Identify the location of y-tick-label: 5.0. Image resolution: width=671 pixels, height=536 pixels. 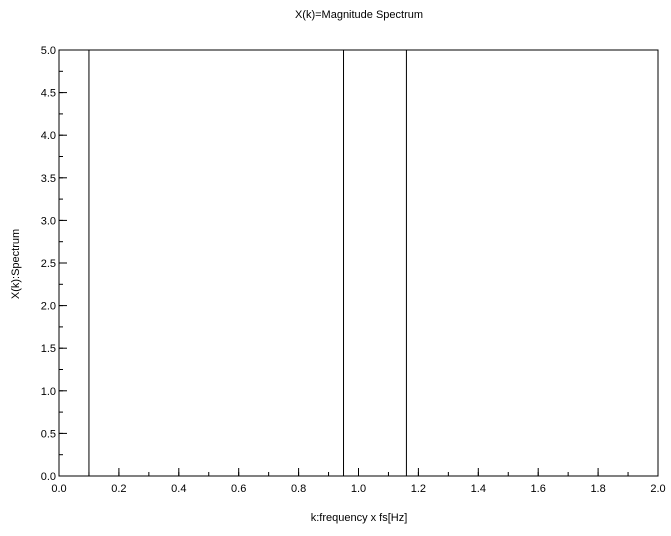
(48, 51).